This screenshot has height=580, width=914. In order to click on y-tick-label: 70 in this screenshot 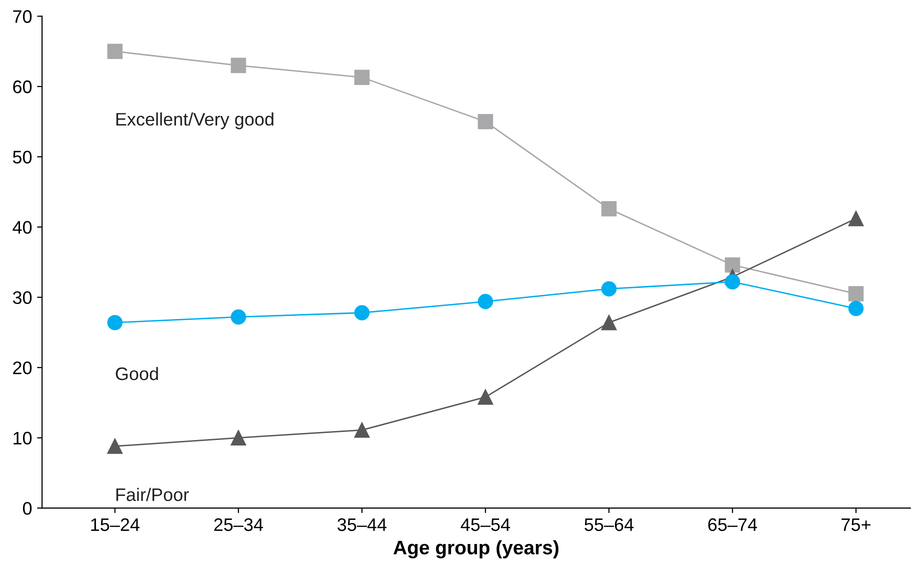, I will do `click(22, 16)`.